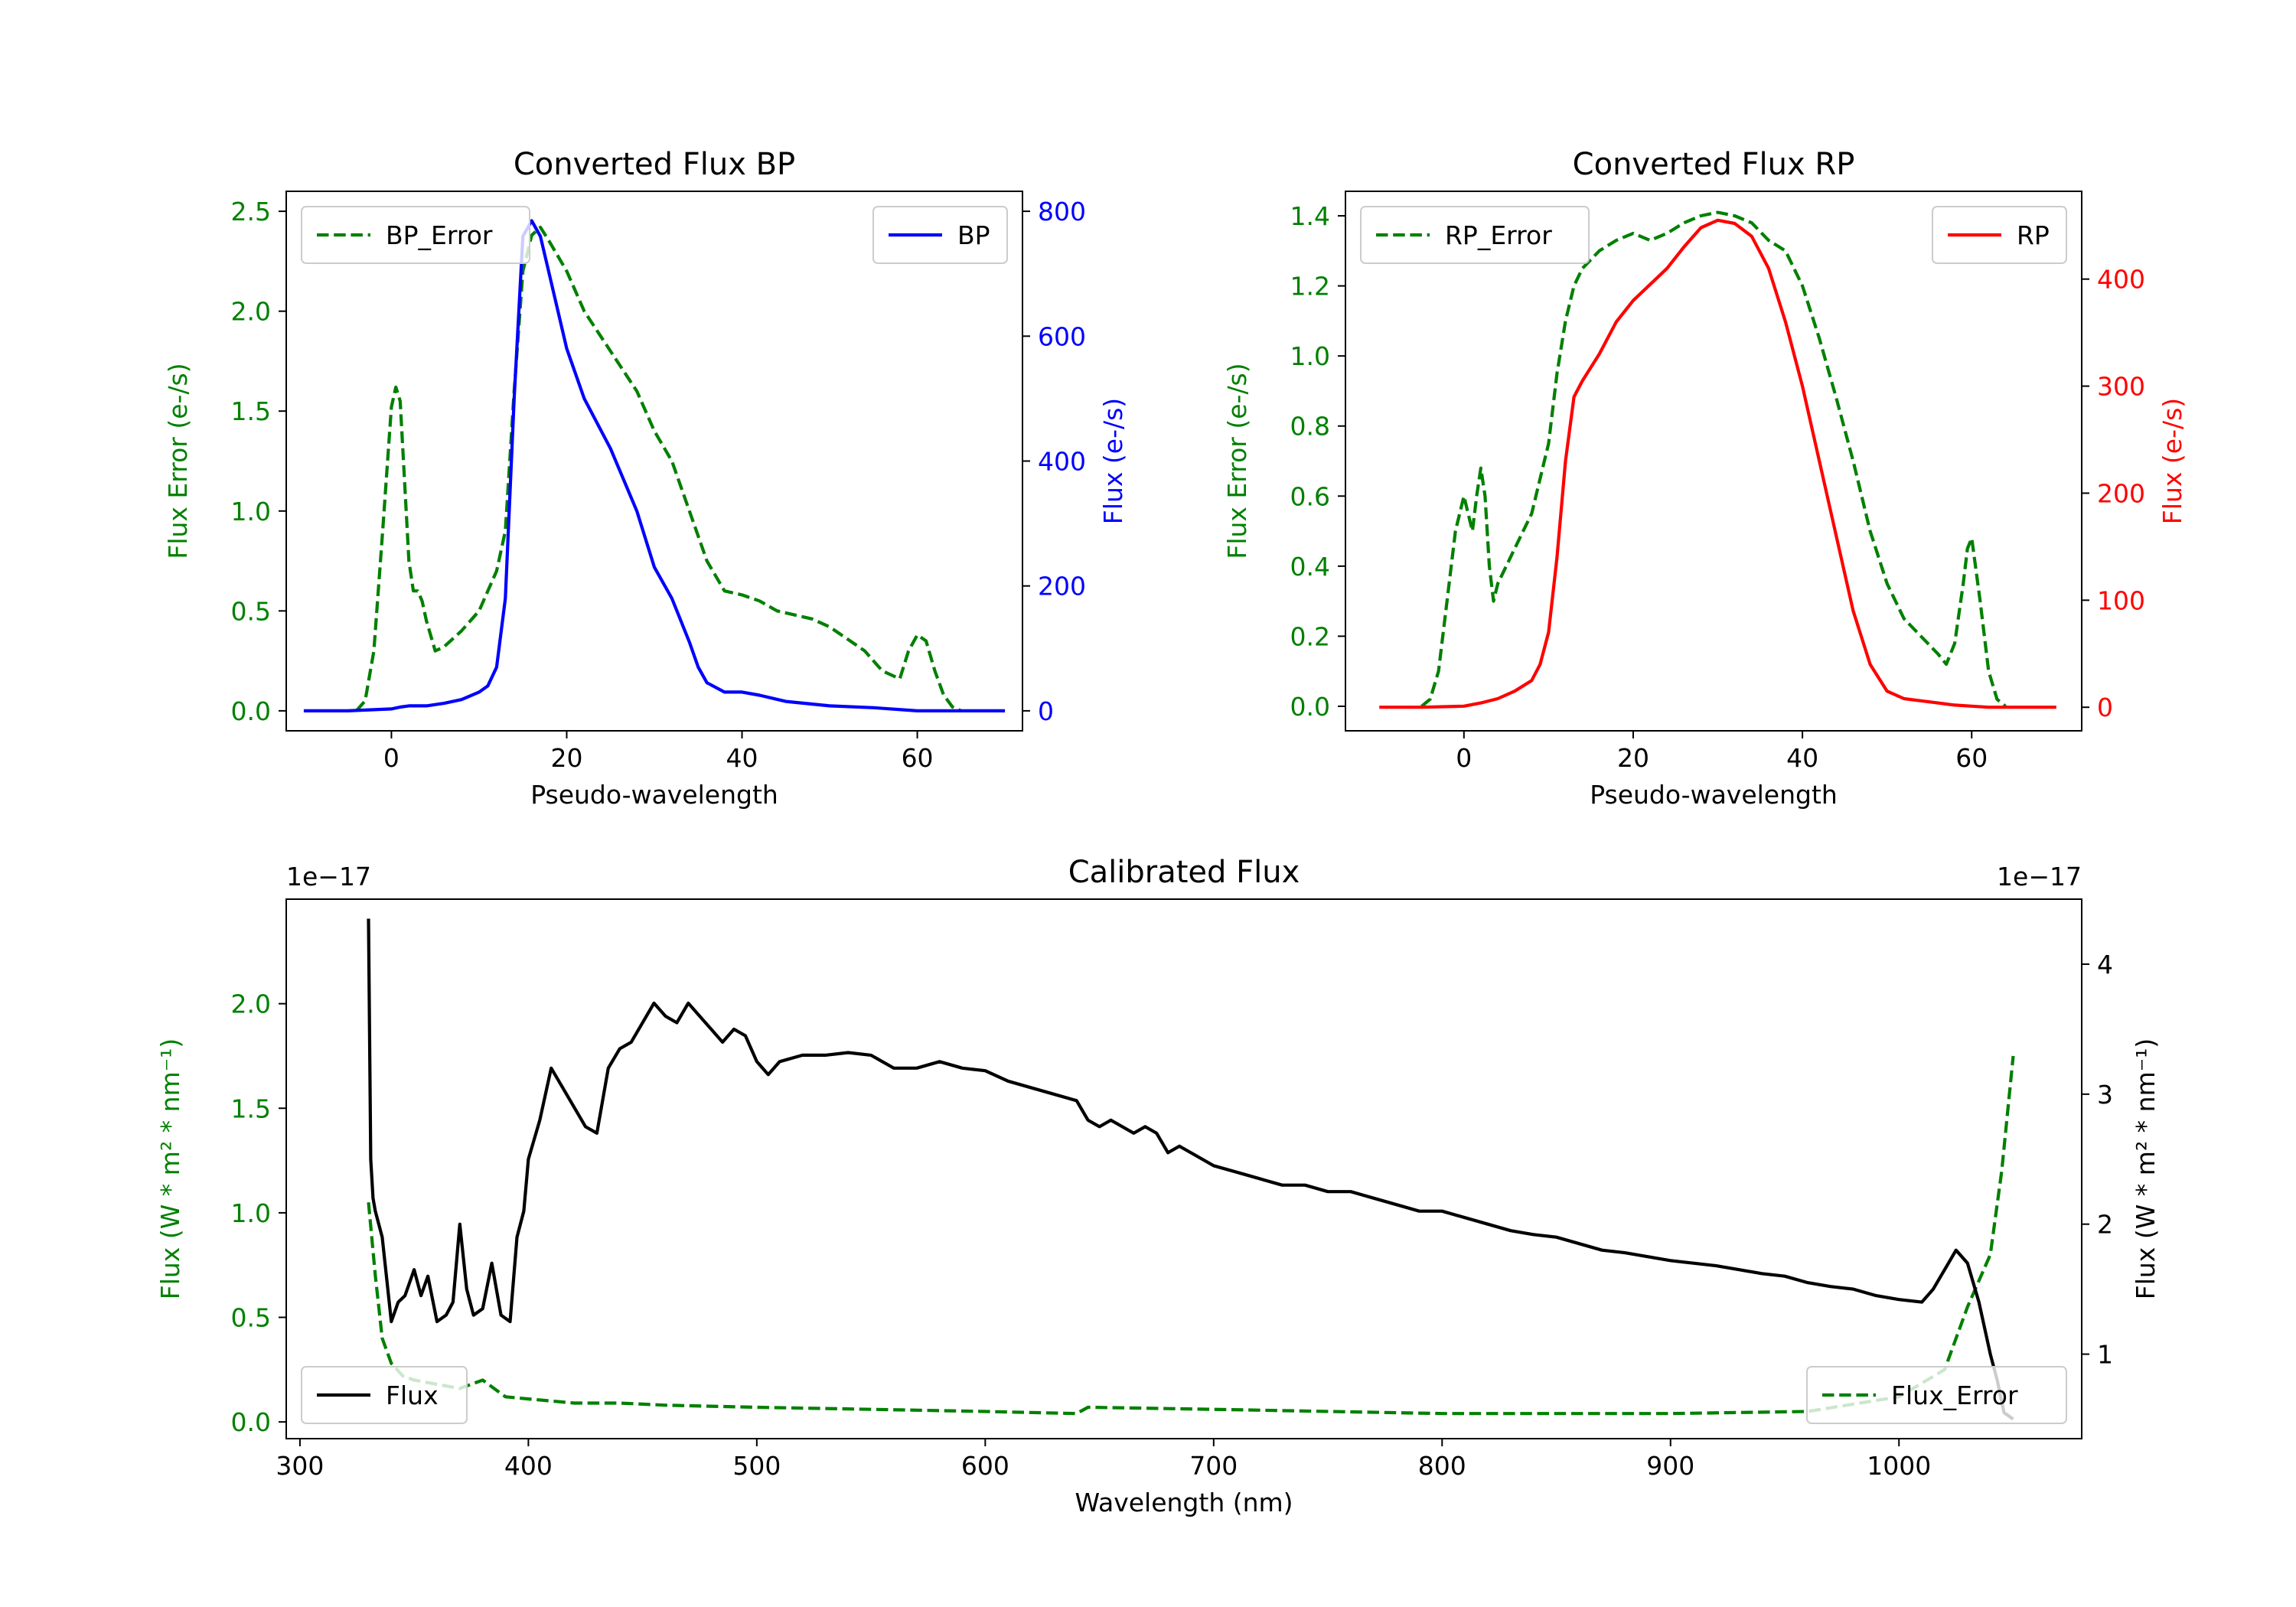 The image size is (2296, 1607). I want to click on x-tick-label: 900, so click(1670, 1466).